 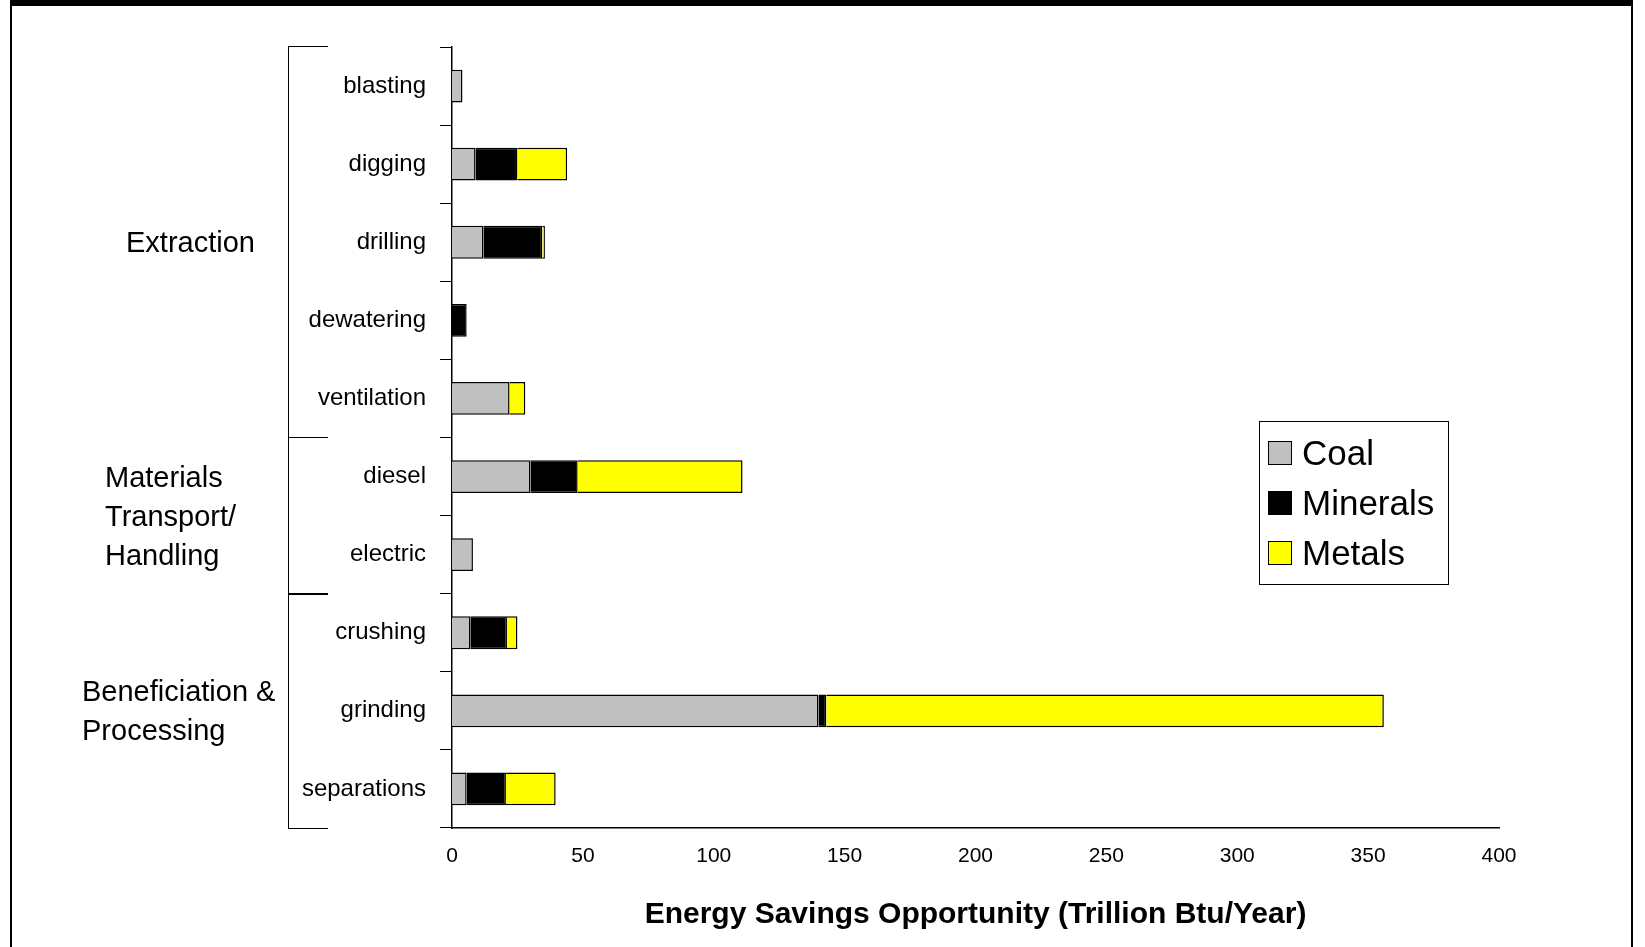 What do you see at coordinates (1368, 503) in the screenshot?
I see `legend-label: Minerals` at bounding box center [1368, 503].